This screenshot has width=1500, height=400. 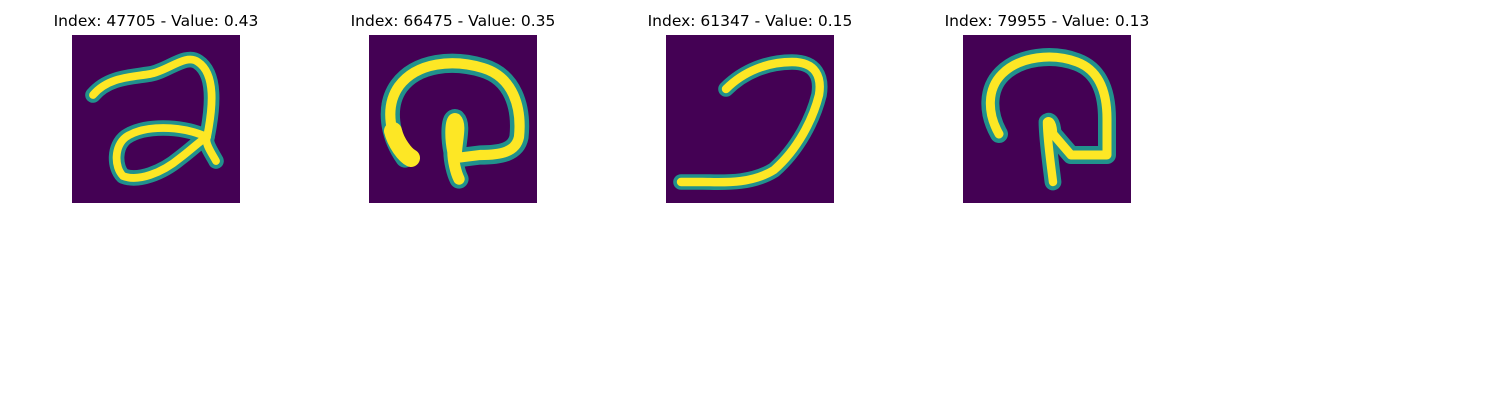 What do you see at coordinates (750, 119) in the screenshot?
I see `panel-3-digit-image` at bounding box center [750, 119].